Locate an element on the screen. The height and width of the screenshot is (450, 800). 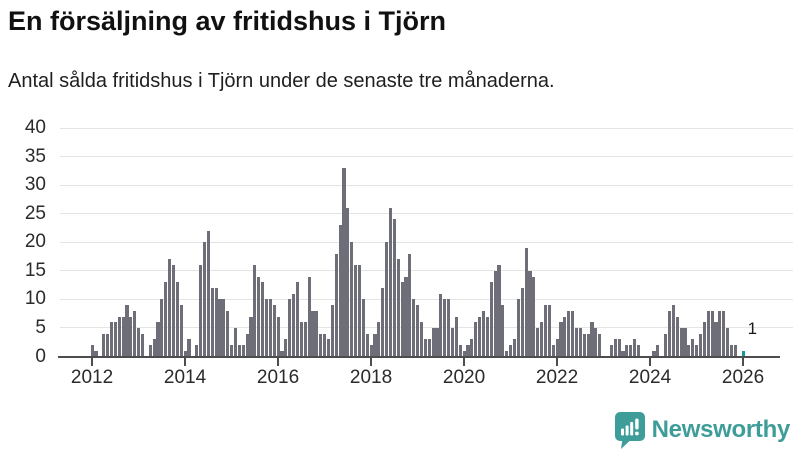
page-title: En försäljning av fritidshus i Tjörn is located at coordinates (227, 21).